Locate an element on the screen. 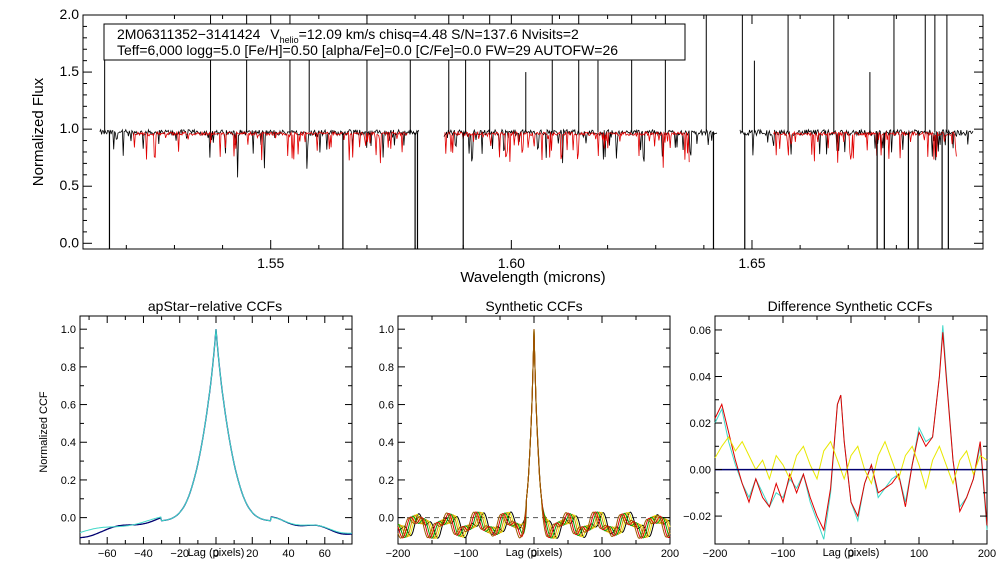 Image resolution: width=1008 pixels, height=576 pixels. ccf-panel-difference-x-label: Lag (pixels) is located at coordinates (851, 553).